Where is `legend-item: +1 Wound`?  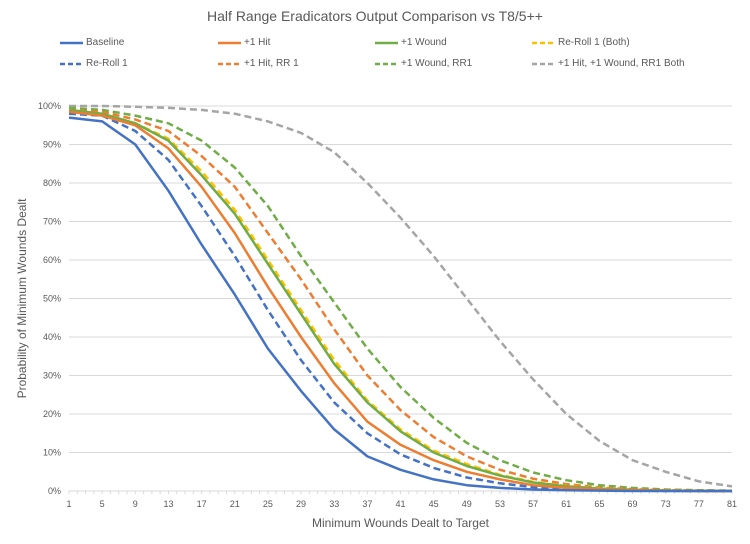
legend-item: +1 Wound is located at coordinates (411, 42).